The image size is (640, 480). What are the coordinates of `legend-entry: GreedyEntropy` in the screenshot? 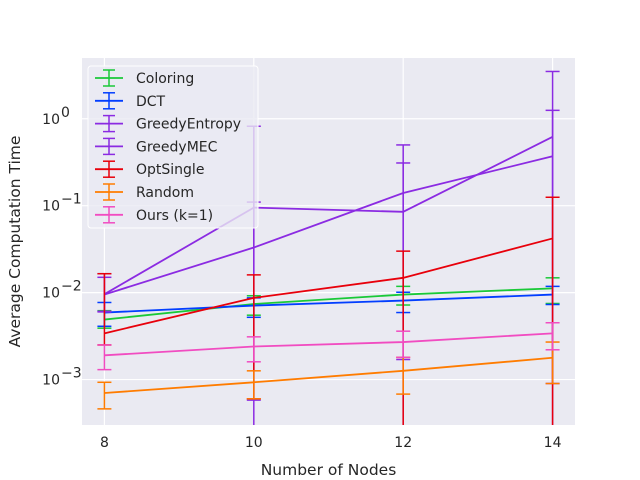 It's located at (168, 123).